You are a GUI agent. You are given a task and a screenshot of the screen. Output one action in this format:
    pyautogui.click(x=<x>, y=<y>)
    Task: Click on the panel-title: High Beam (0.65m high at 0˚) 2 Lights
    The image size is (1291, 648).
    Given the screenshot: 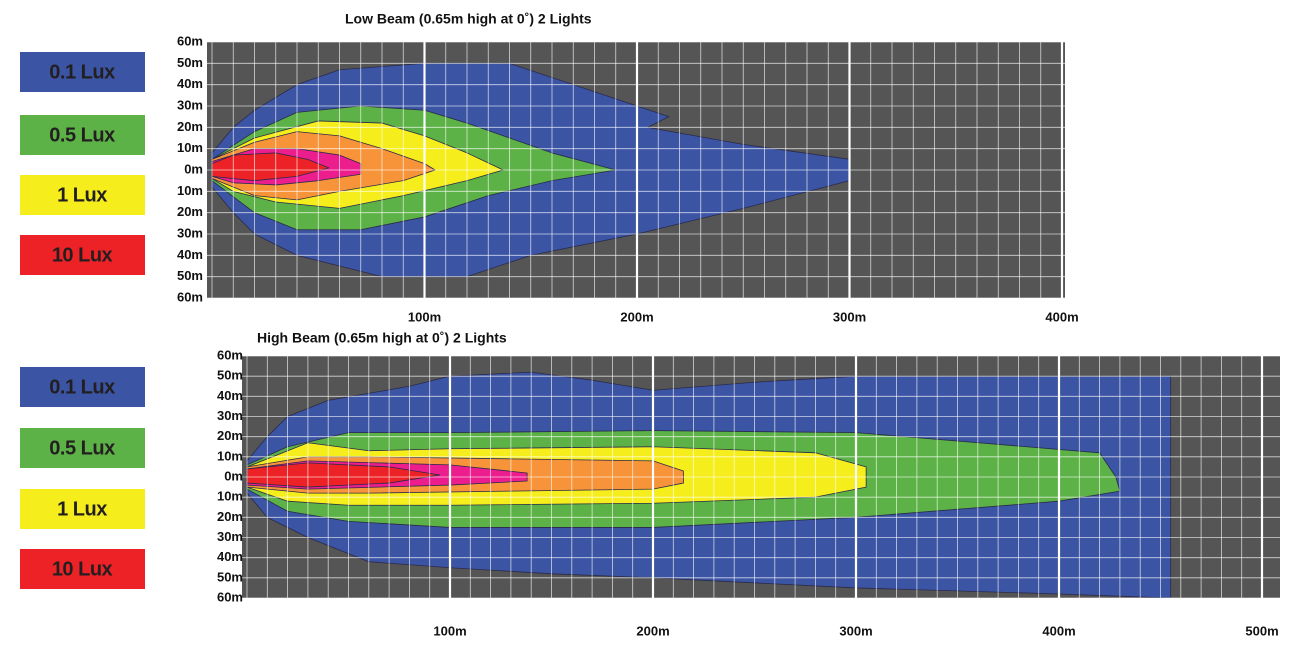 What is the action you would take?
    pyautogui.click(x=382, y=338)
    